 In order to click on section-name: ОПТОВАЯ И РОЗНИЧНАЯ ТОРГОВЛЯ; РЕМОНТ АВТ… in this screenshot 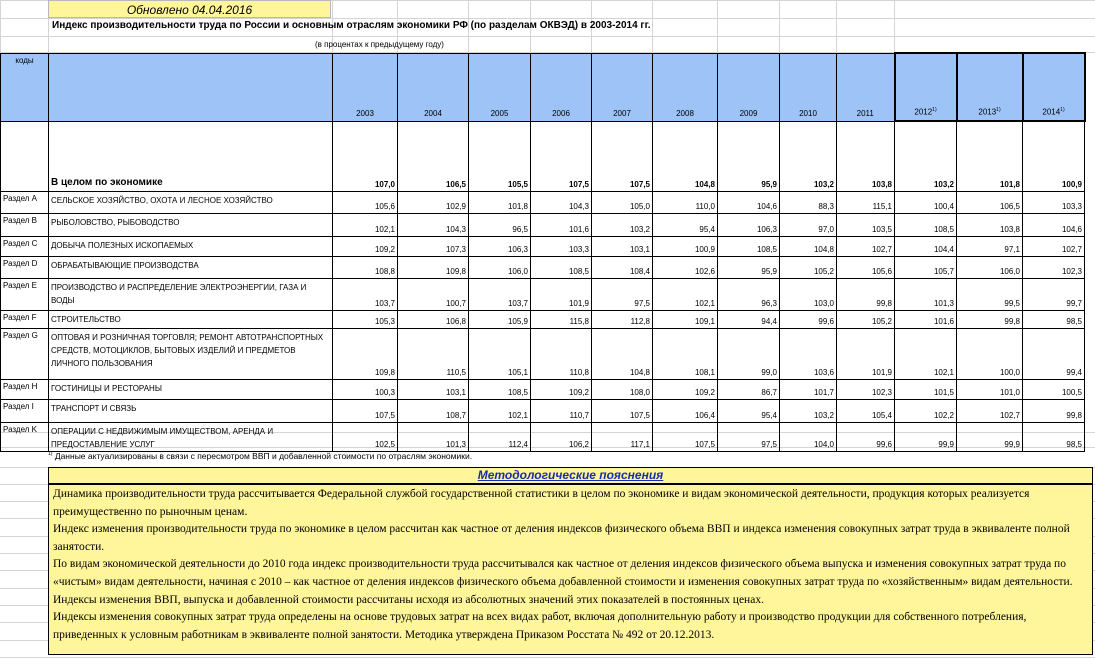, I will do `click(190, 353)`.